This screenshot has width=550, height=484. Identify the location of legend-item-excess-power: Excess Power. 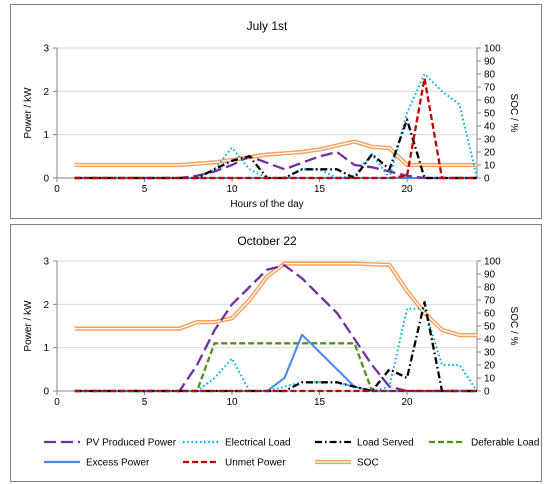
(97, 463).